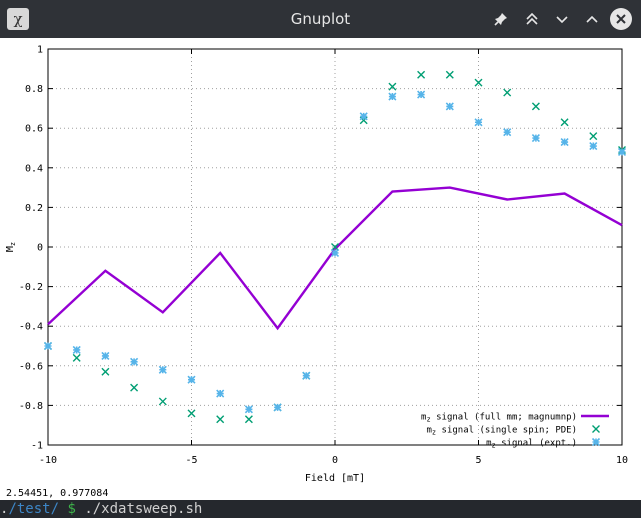  What do you see at coordinates (31, 287) in the screenshot?
I see `y-tick-label: -0.2` at bounding box center [31, 287].